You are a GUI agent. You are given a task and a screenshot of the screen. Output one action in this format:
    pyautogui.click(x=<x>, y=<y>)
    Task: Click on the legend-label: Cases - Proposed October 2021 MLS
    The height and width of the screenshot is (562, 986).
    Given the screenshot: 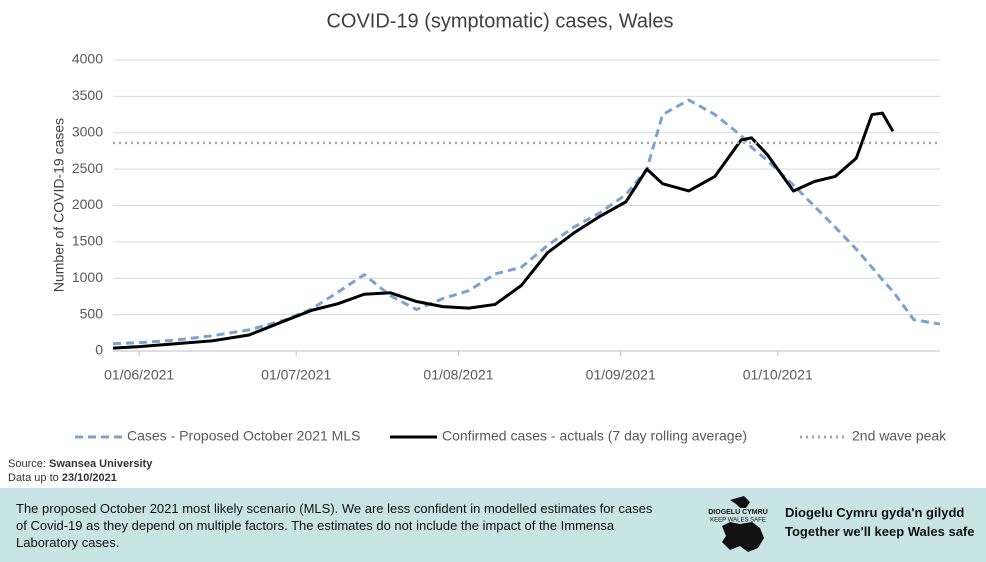 What is the action you would take?
    pyautogui.click(x=243, y=436)
    